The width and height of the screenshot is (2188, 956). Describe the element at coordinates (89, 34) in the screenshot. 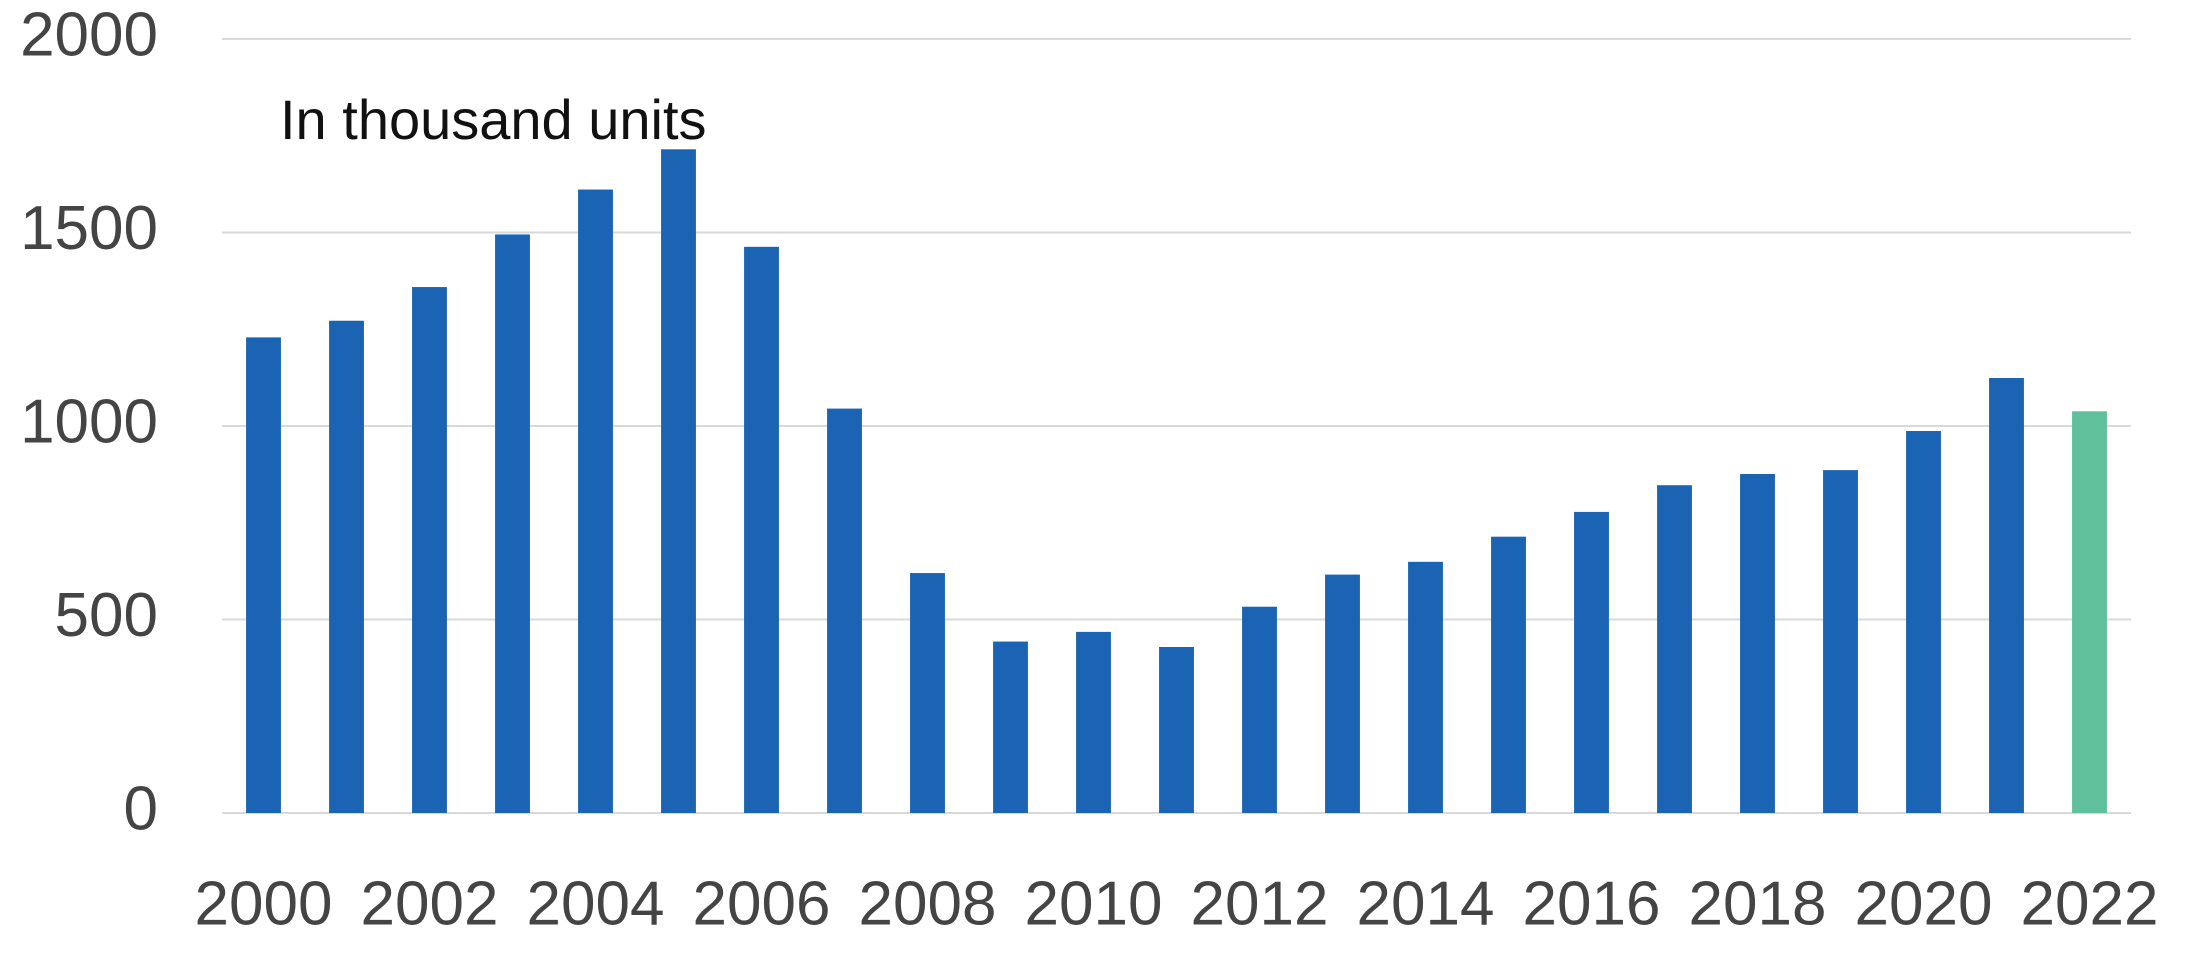

I see `y-tick-label: 2000` at that location.